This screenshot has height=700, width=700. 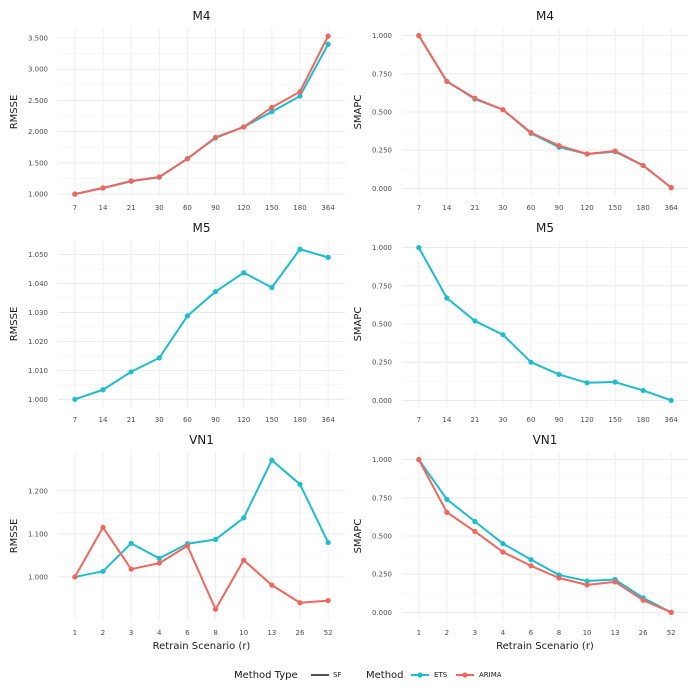 What do you see at coordinates (38, 163) in the screenshot?
I see `y-tick-label: 1.500` at bounding box center [38, 163].